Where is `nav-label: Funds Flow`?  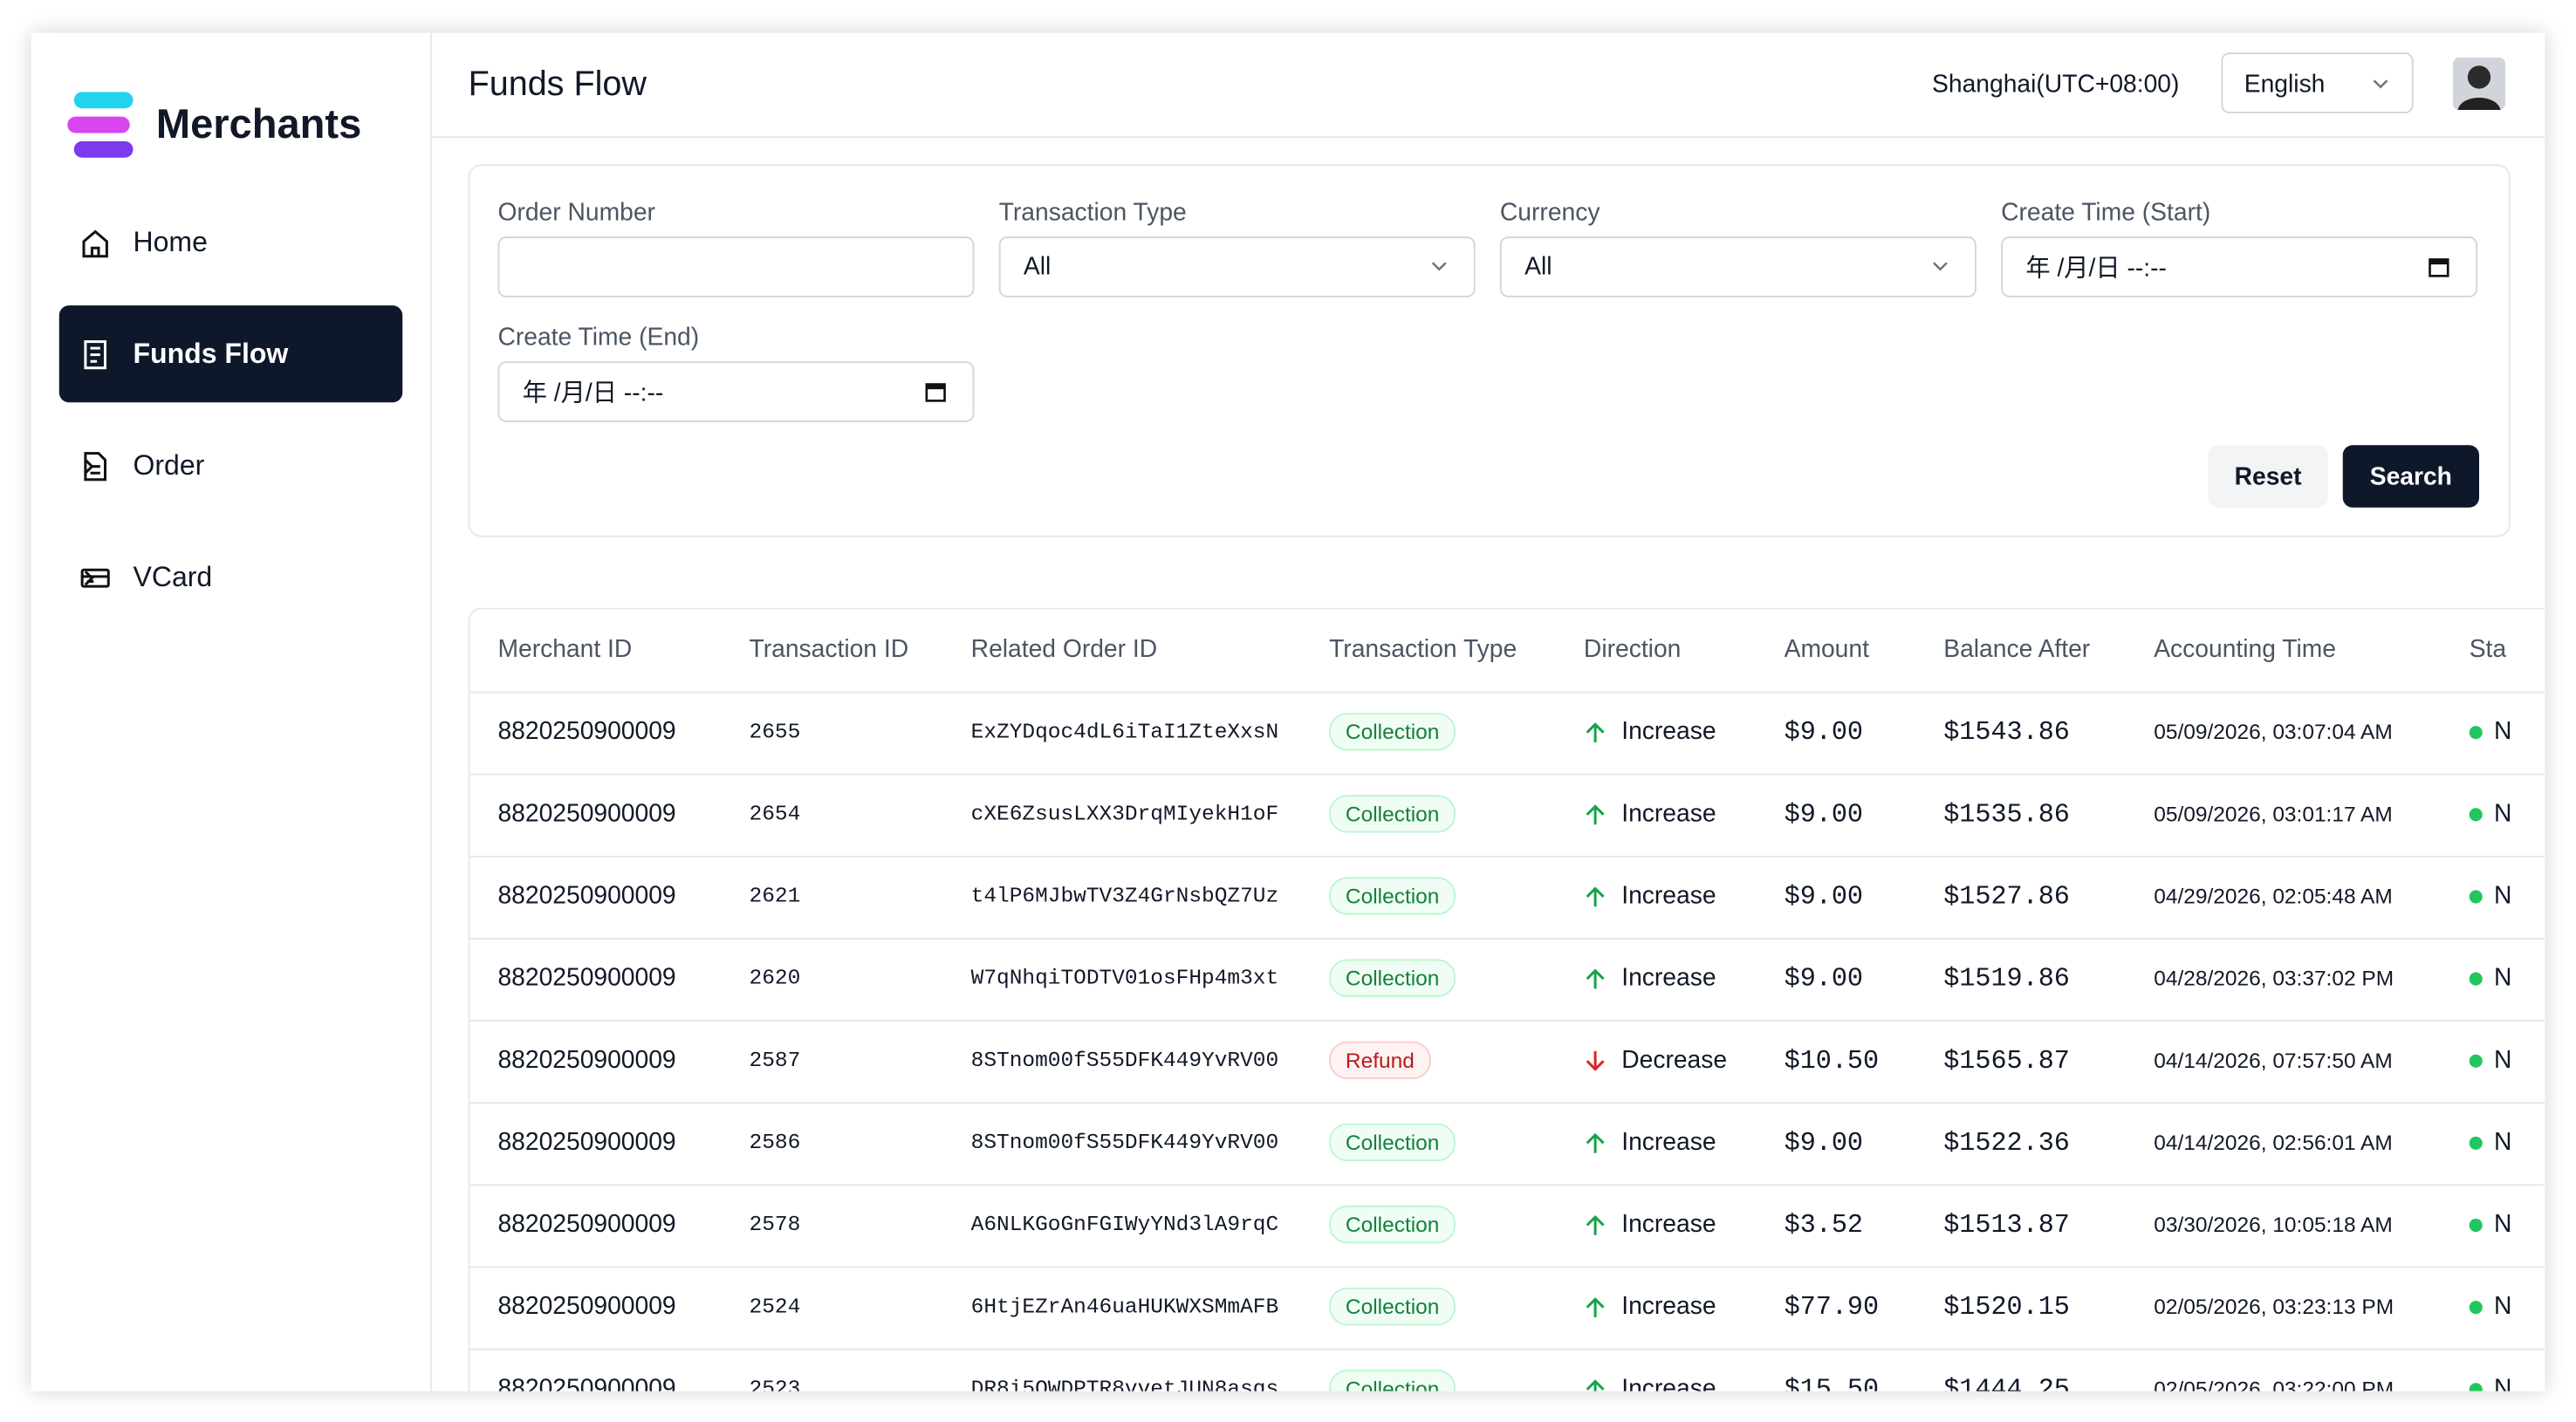
nav-label: Funds Flow is located at coordinates (211, 353).